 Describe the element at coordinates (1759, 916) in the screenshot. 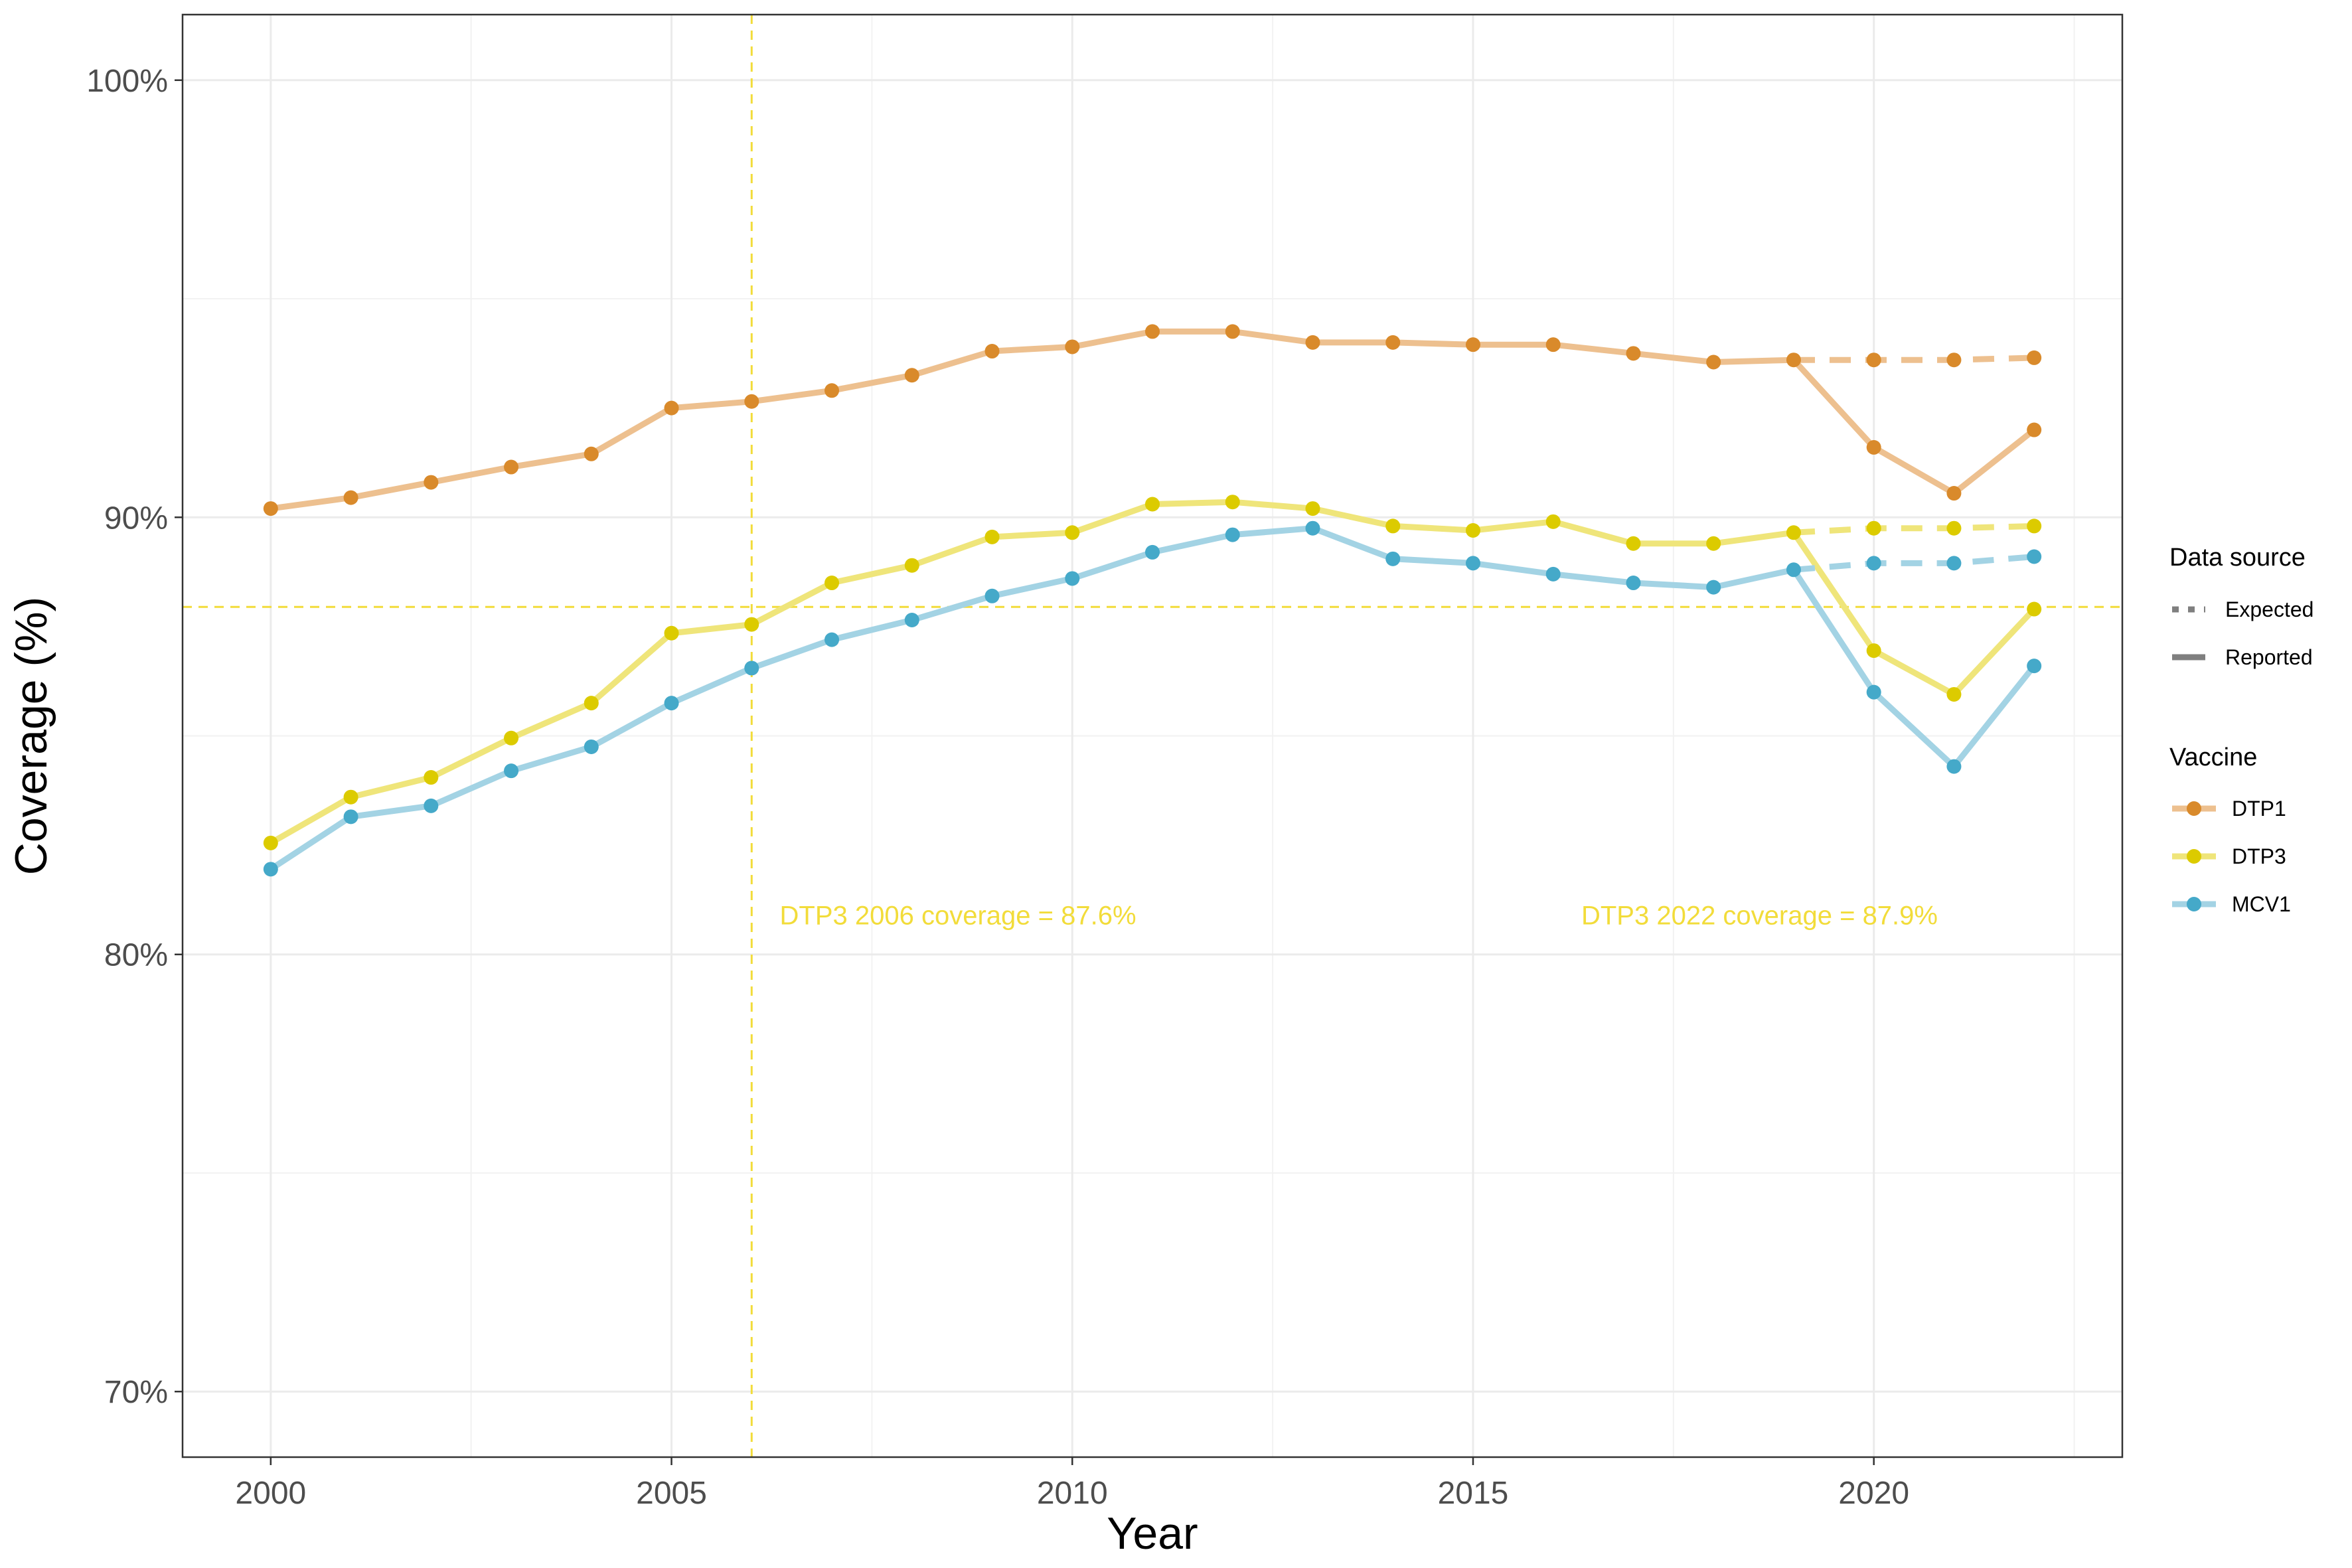

I see `annotation-label: DTP3 2022 coverage = 87.9%` at that location.